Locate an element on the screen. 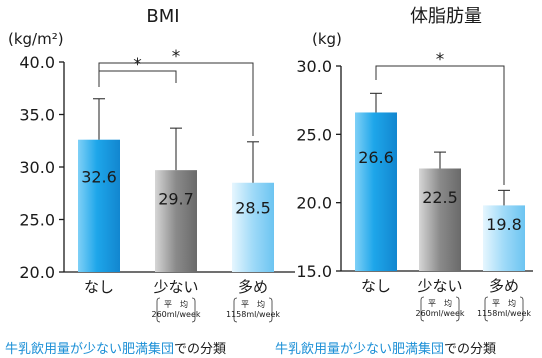 This screenshot has width=542, height=358. bar-value-label: 32.6 is located at coordinates (99, 177).